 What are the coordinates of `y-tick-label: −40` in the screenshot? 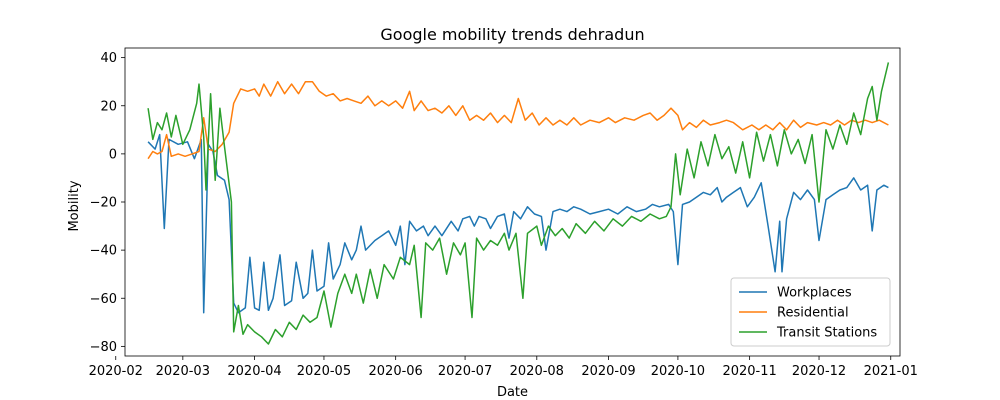 It's located at (103, 251).